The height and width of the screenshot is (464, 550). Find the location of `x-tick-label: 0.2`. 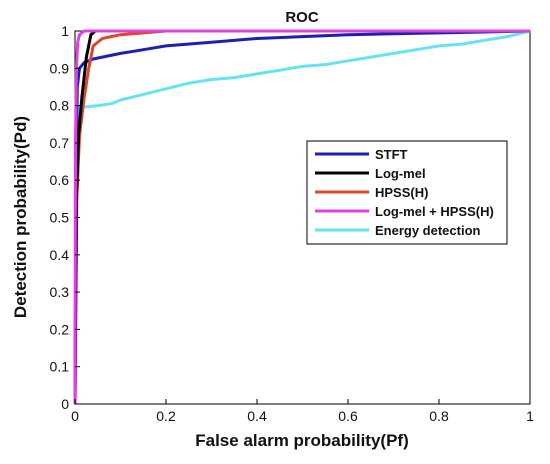

x-tick-label: 0.2 is located at coordinates (166, 416).